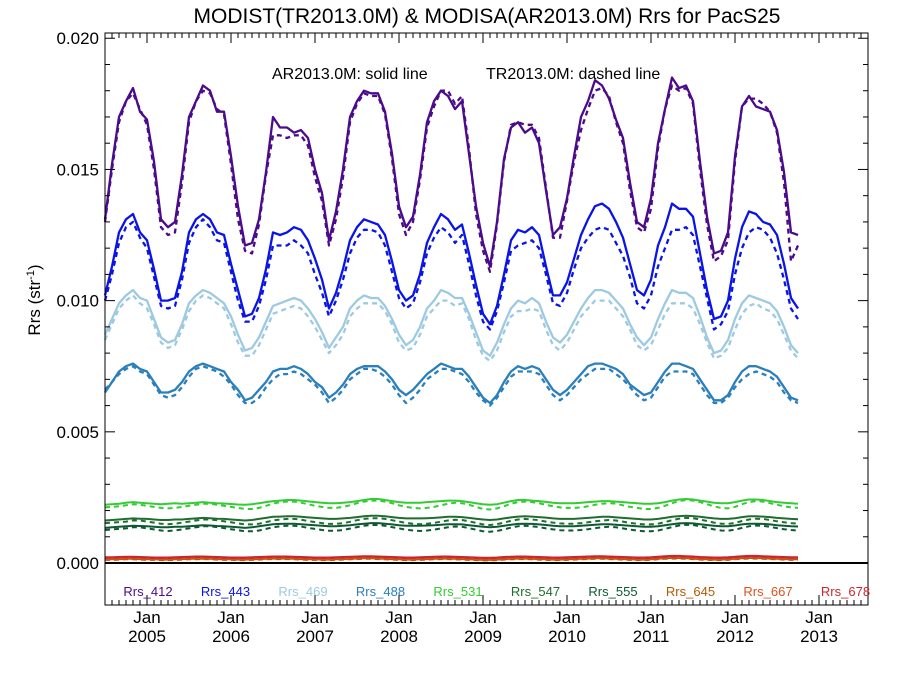 This screenshot has width=900, height=675. Describe the element at coordinates (690, 591) in the screenshot. I see `legend-item-rrs-645: Rrs_645` at that location.